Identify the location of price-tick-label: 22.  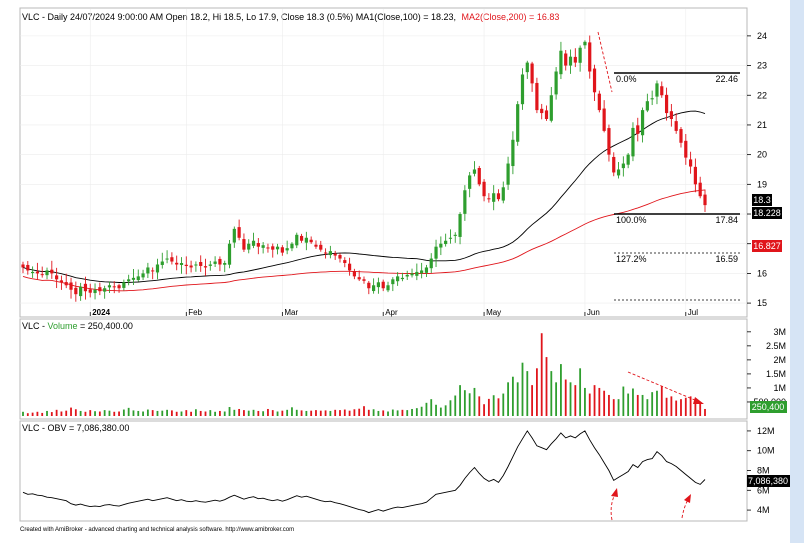
(762, 95).